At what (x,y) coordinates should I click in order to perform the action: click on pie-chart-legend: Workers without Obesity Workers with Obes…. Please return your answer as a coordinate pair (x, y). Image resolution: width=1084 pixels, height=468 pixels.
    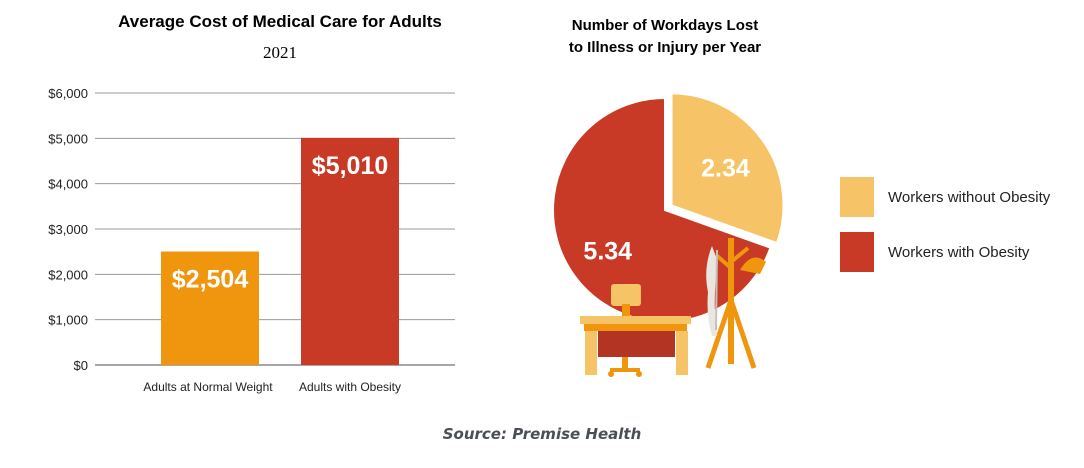
    Looking at the image, I should click on (945, 224).